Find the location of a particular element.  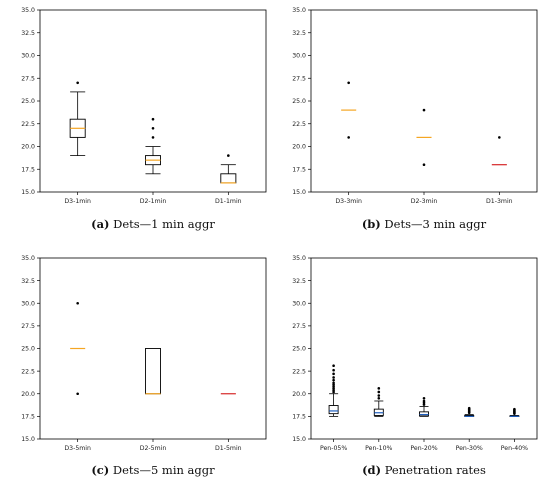

x-tick-label: D2-5min is located at coordinates (153, 448).